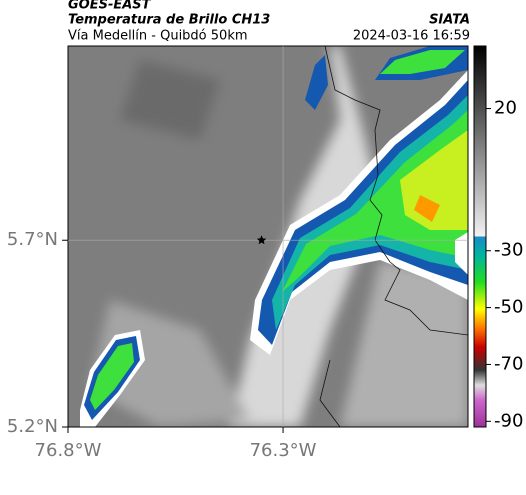  I want to click on colorbar, so click(480, 236).